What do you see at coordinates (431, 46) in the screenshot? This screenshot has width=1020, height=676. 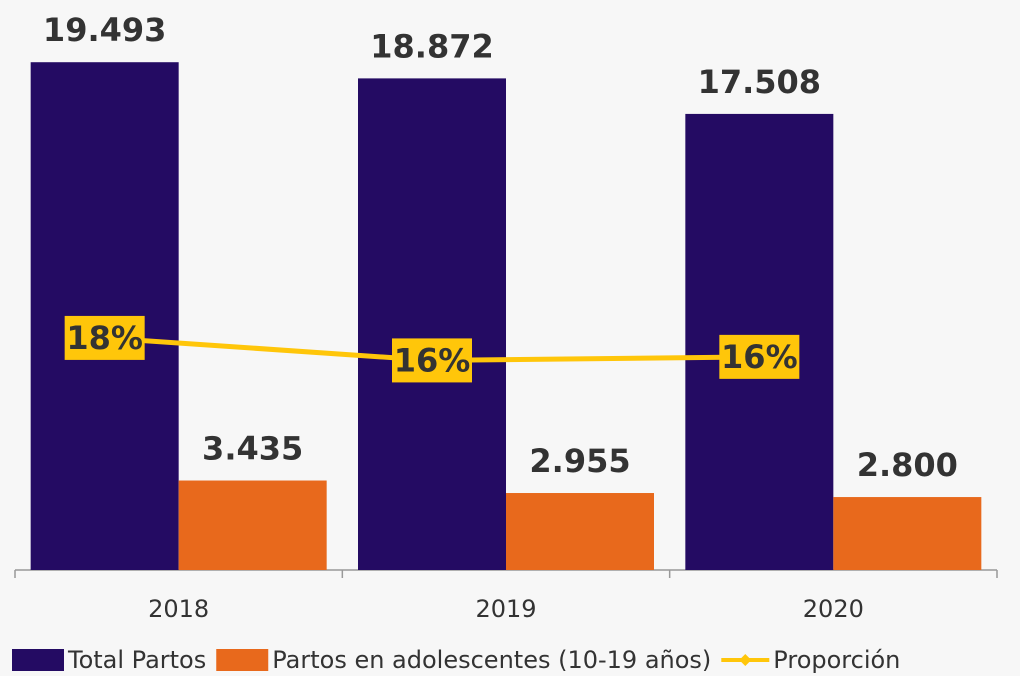 I see `data-label: 18.872` at bounding box center [431, 46].